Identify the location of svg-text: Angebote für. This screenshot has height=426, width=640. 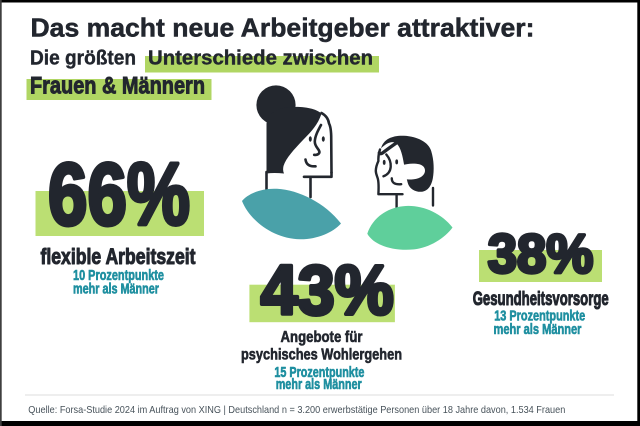
(322, 337).